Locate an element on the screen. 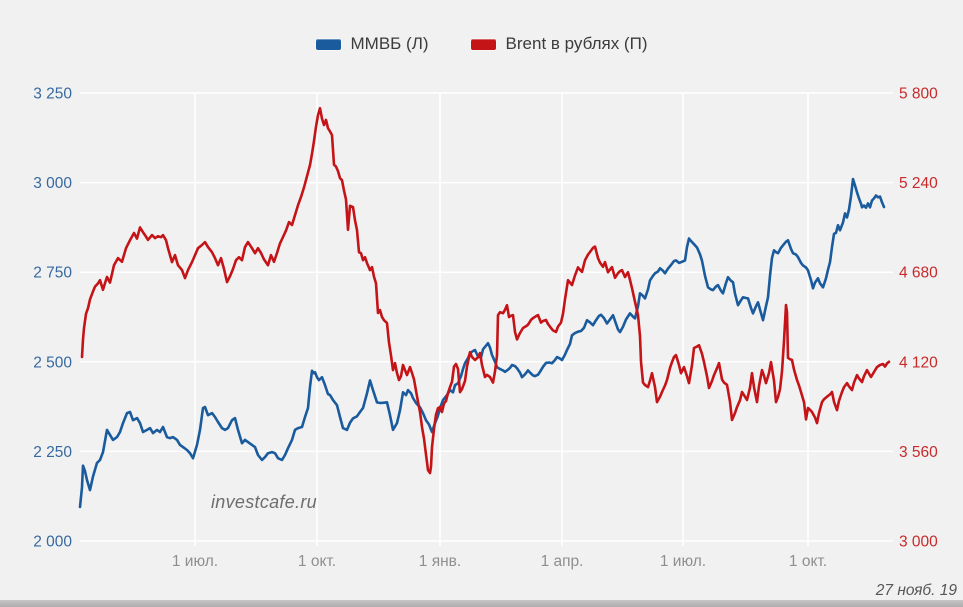 This screenshot has height=607, width=963. watermark: investcafe.ru is located at coordinates (264, 502).